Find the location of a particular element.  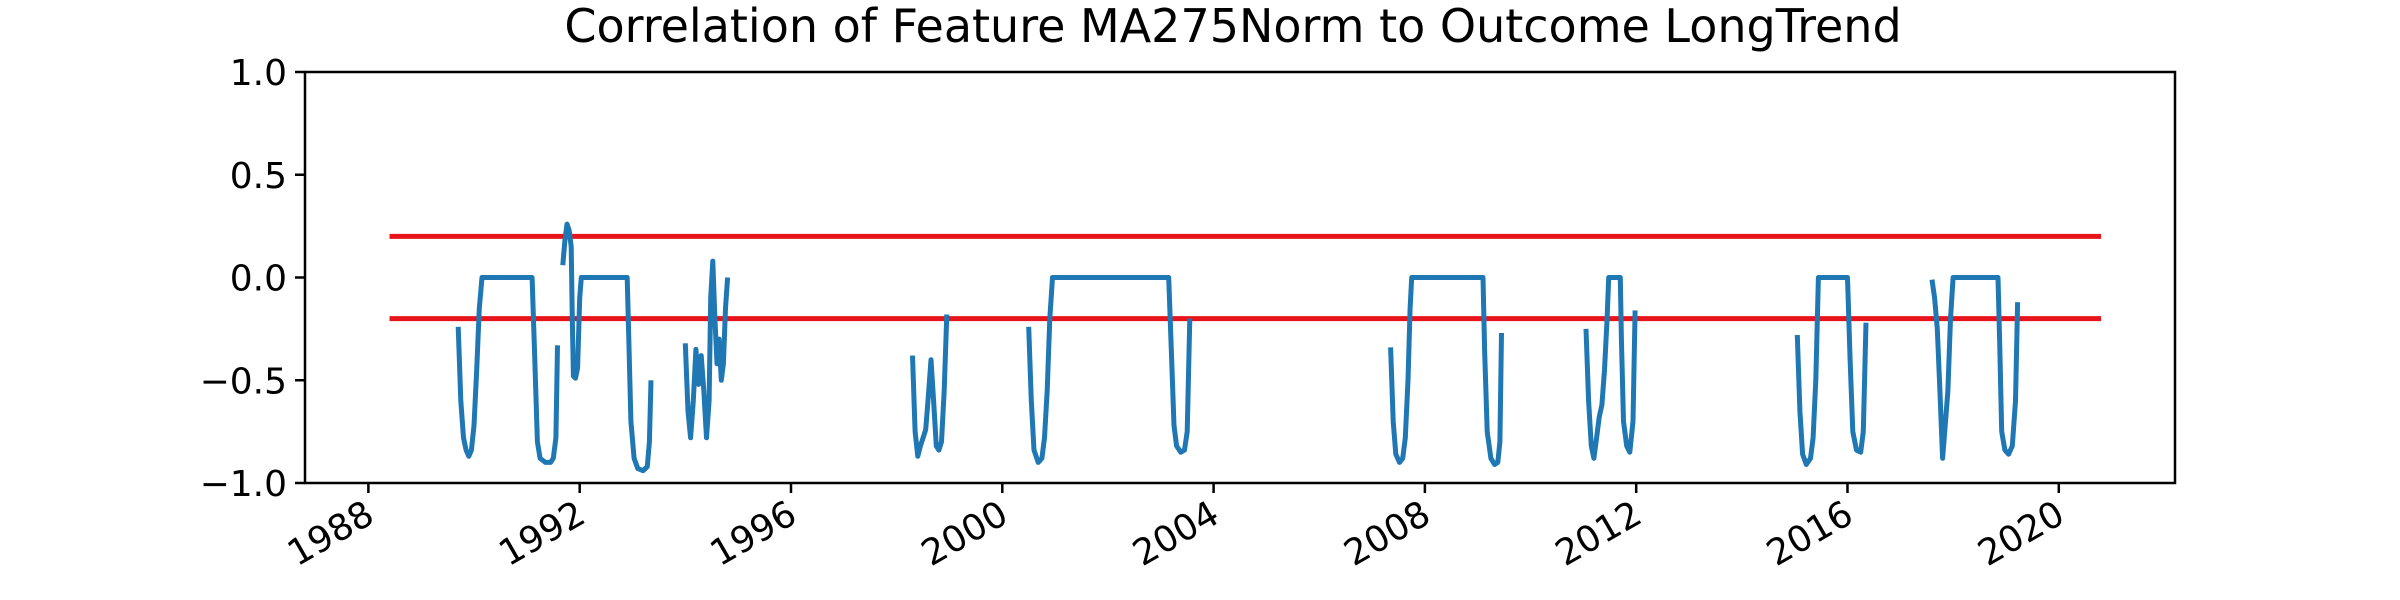

y-tick-label: −0.5 is located at coordinates (243, 381).